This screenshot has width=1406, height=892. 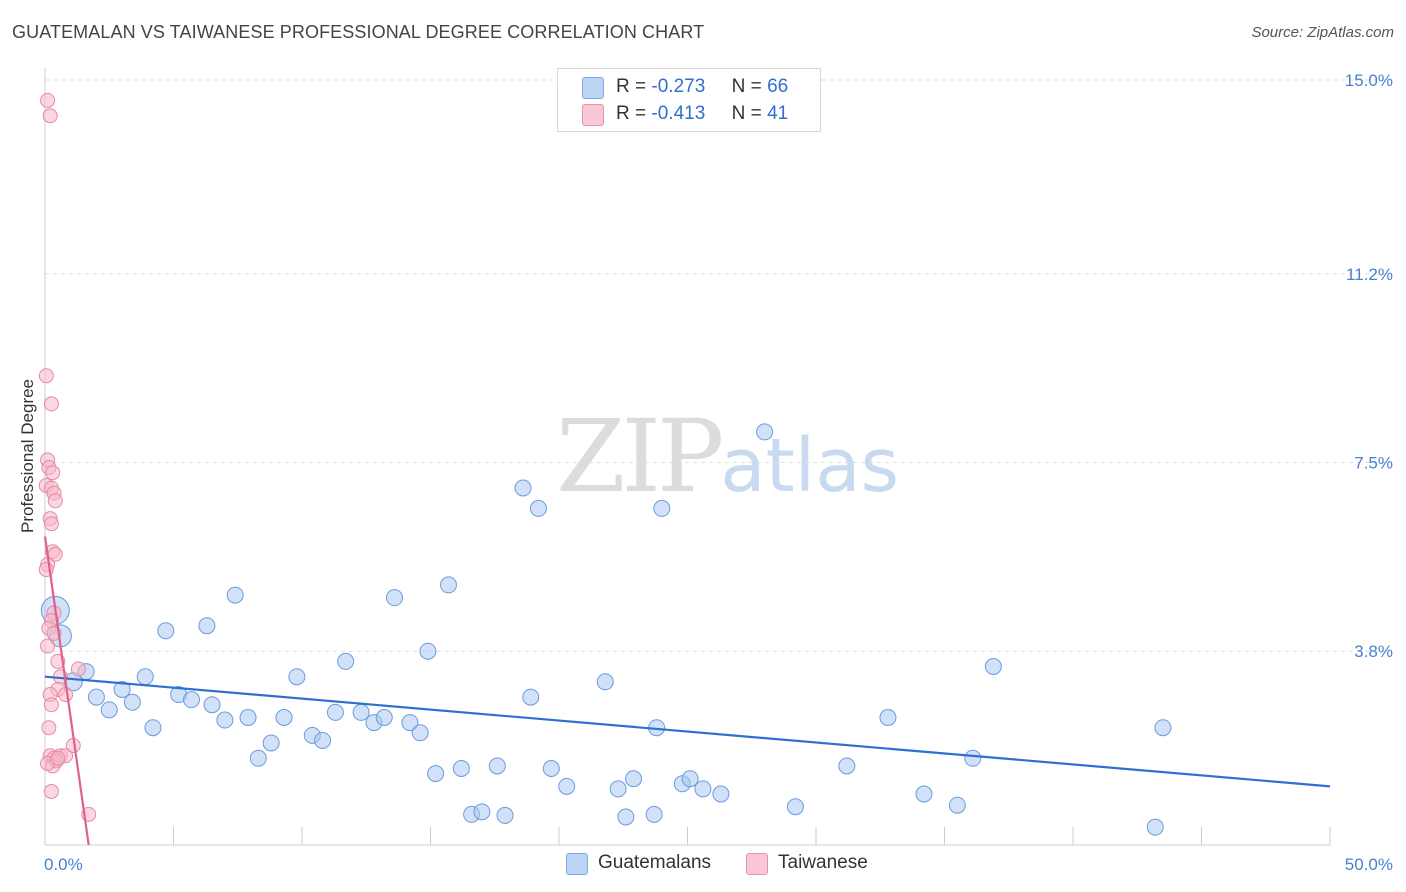 I want to click on y-tick-label: 3.8%, so click(x=1373, y=651).